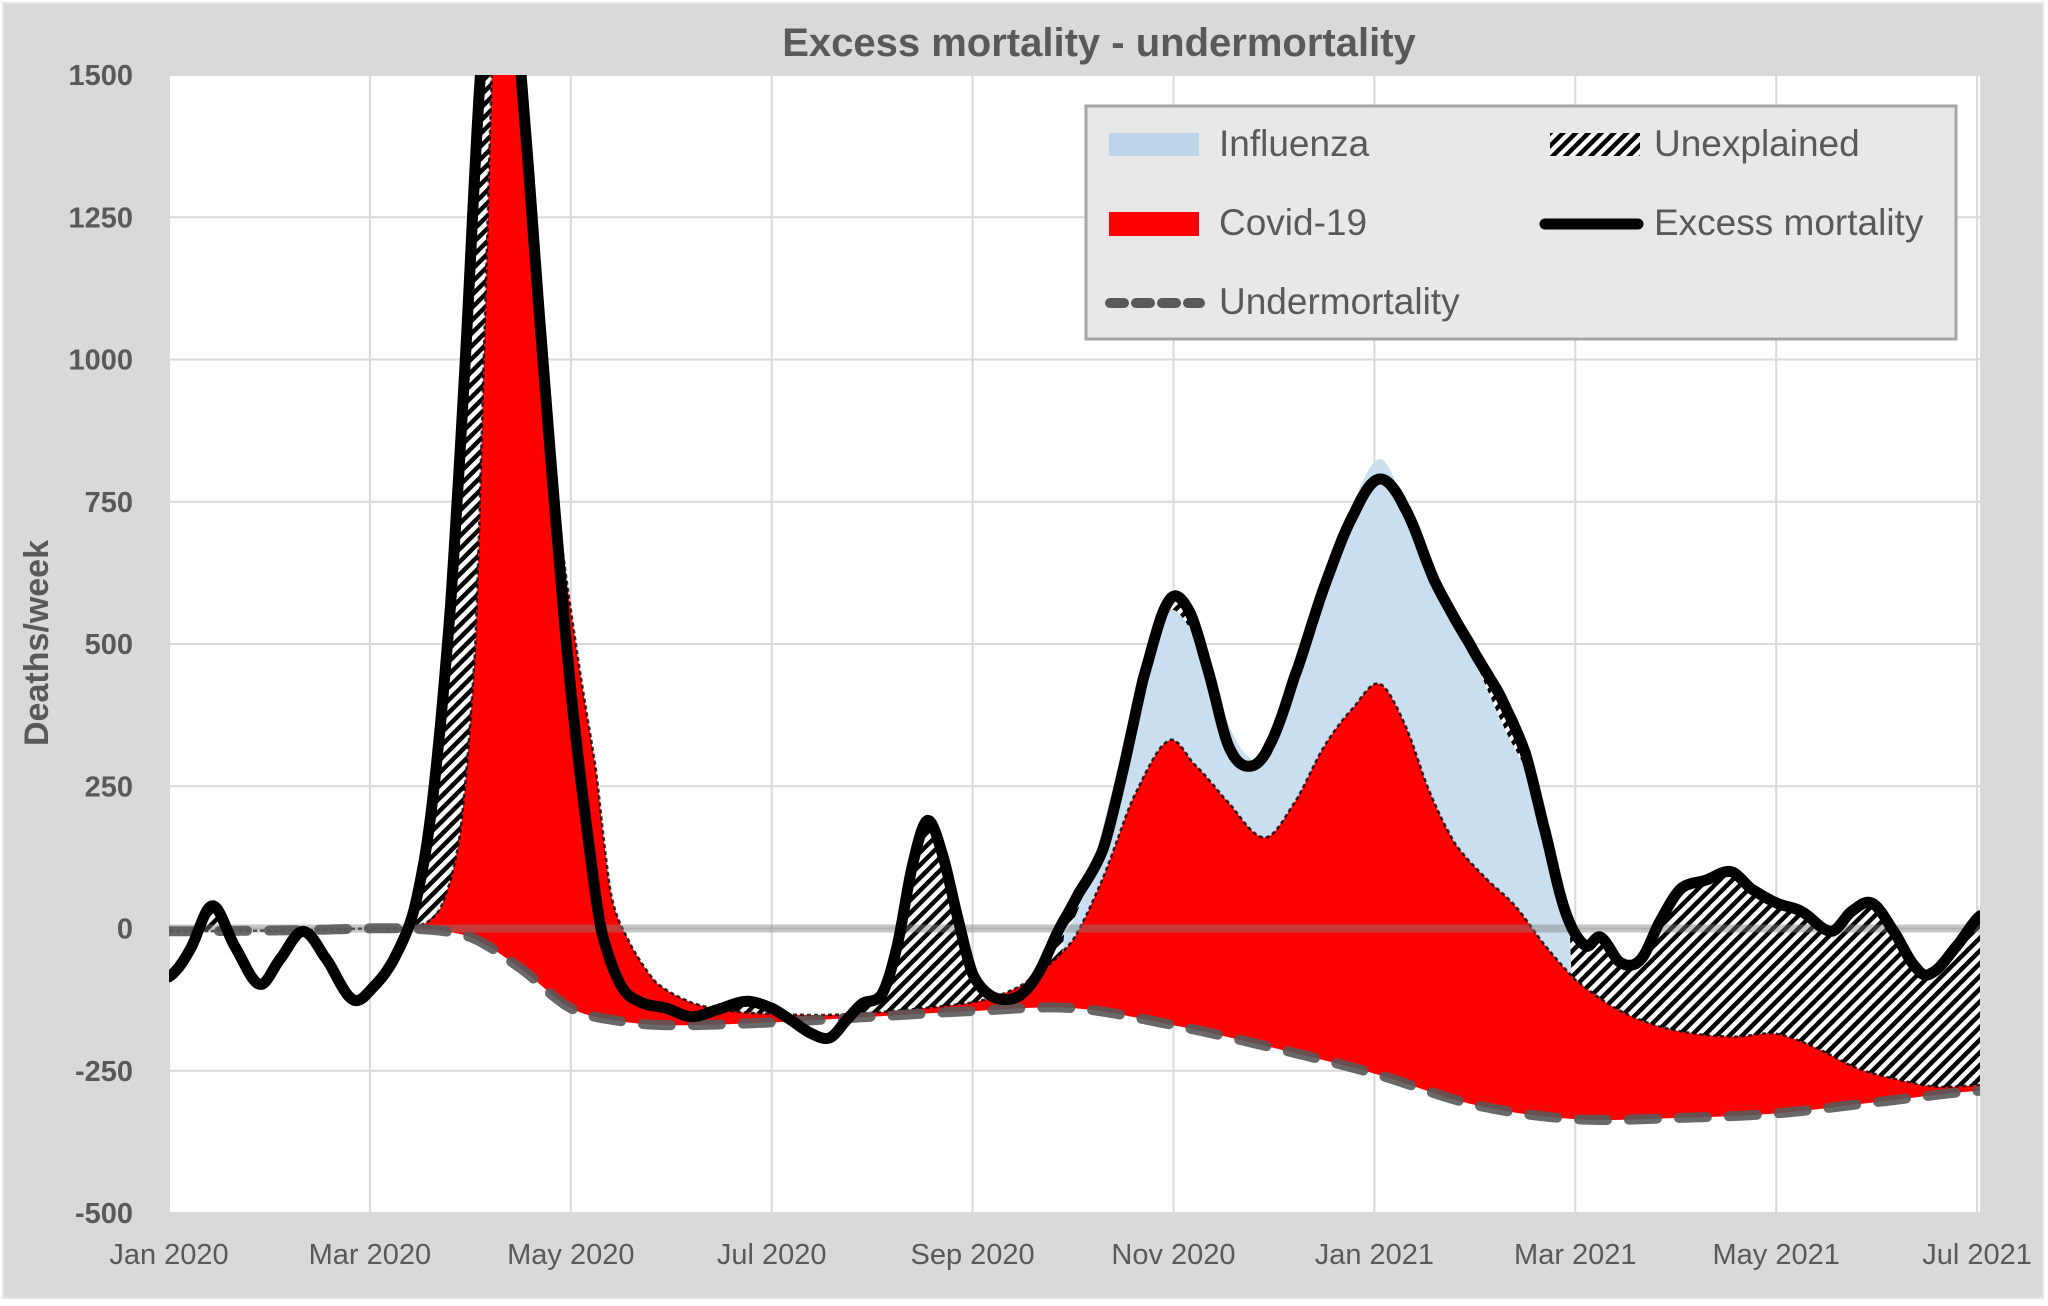  What do you see at coordinates (1757, 143) in the screenshot?
I see `legend-label-unexplained: Unexplained` at bounding box center [1757, 143].